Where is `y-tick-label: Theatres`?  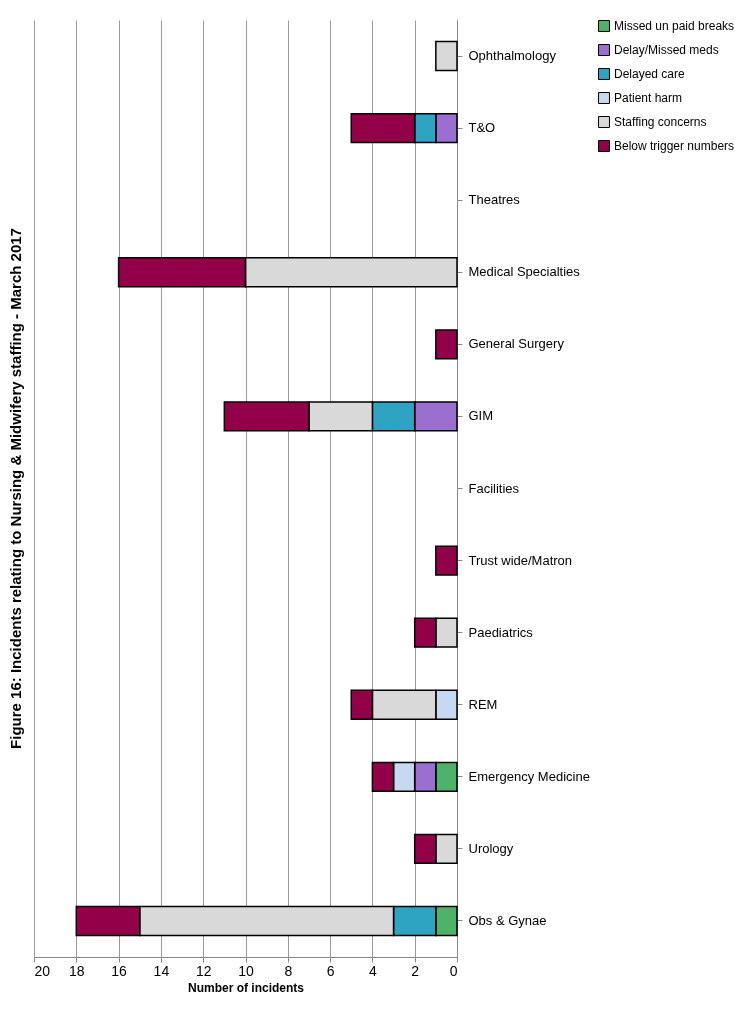 y-tick-label: Theatres is located at coordinates (494, 200).